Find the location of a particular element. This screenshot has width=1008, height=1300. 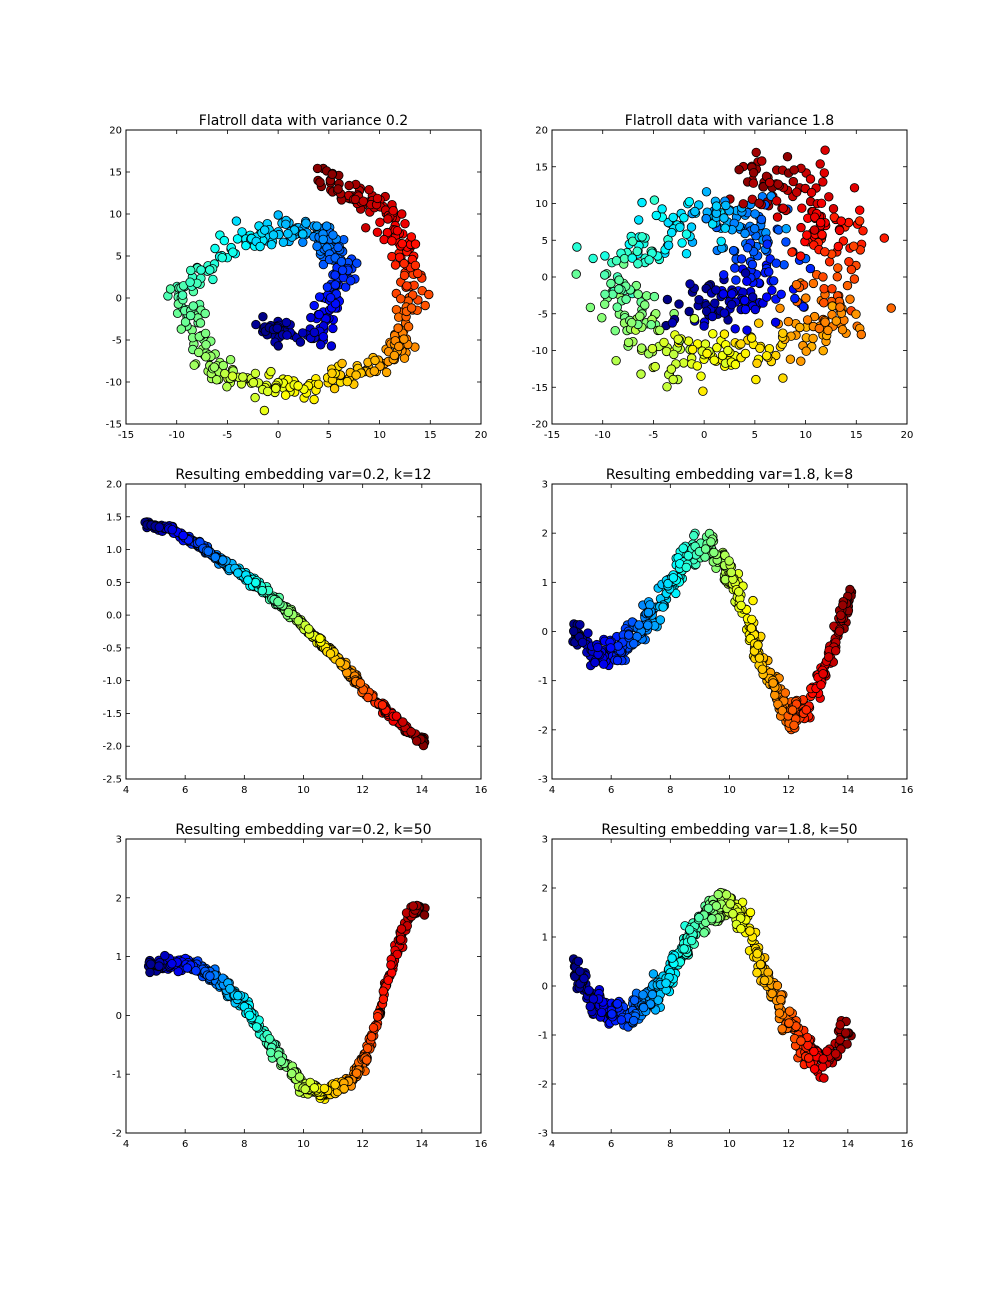

plot-area is located at coordinates (303, 277).